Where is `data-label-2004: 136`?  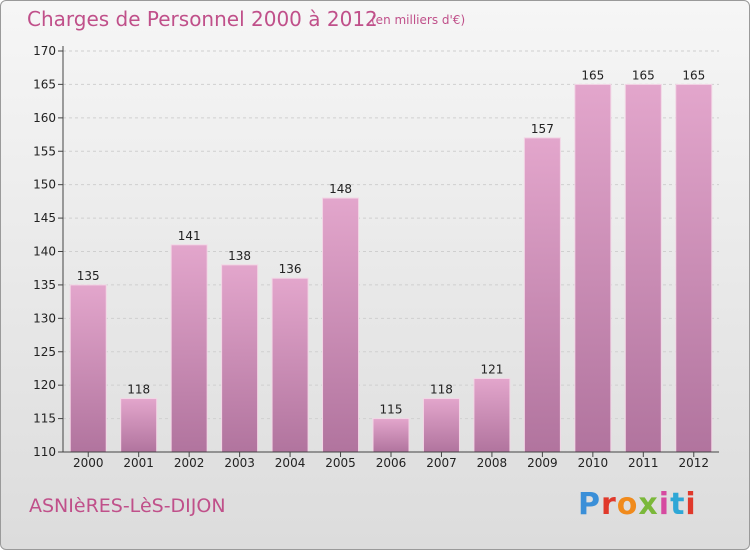
data-label-2004: 136 is located at coordinates (290, 269).